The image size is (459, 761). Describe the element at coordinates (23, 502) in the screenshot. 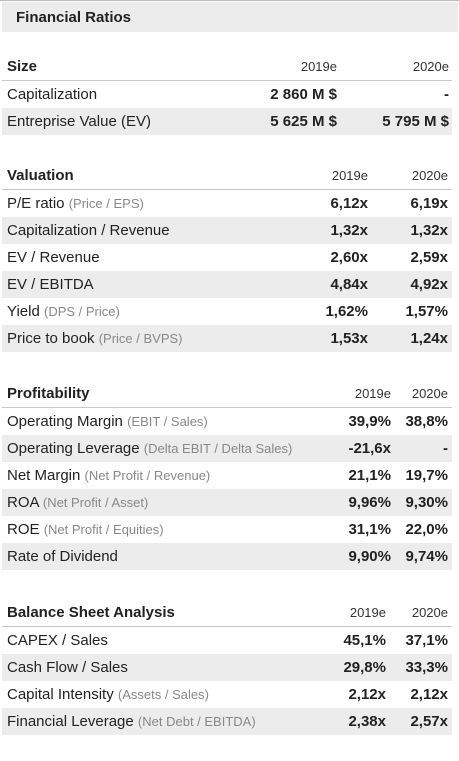

I see `row-label-text: ROA` at that location.